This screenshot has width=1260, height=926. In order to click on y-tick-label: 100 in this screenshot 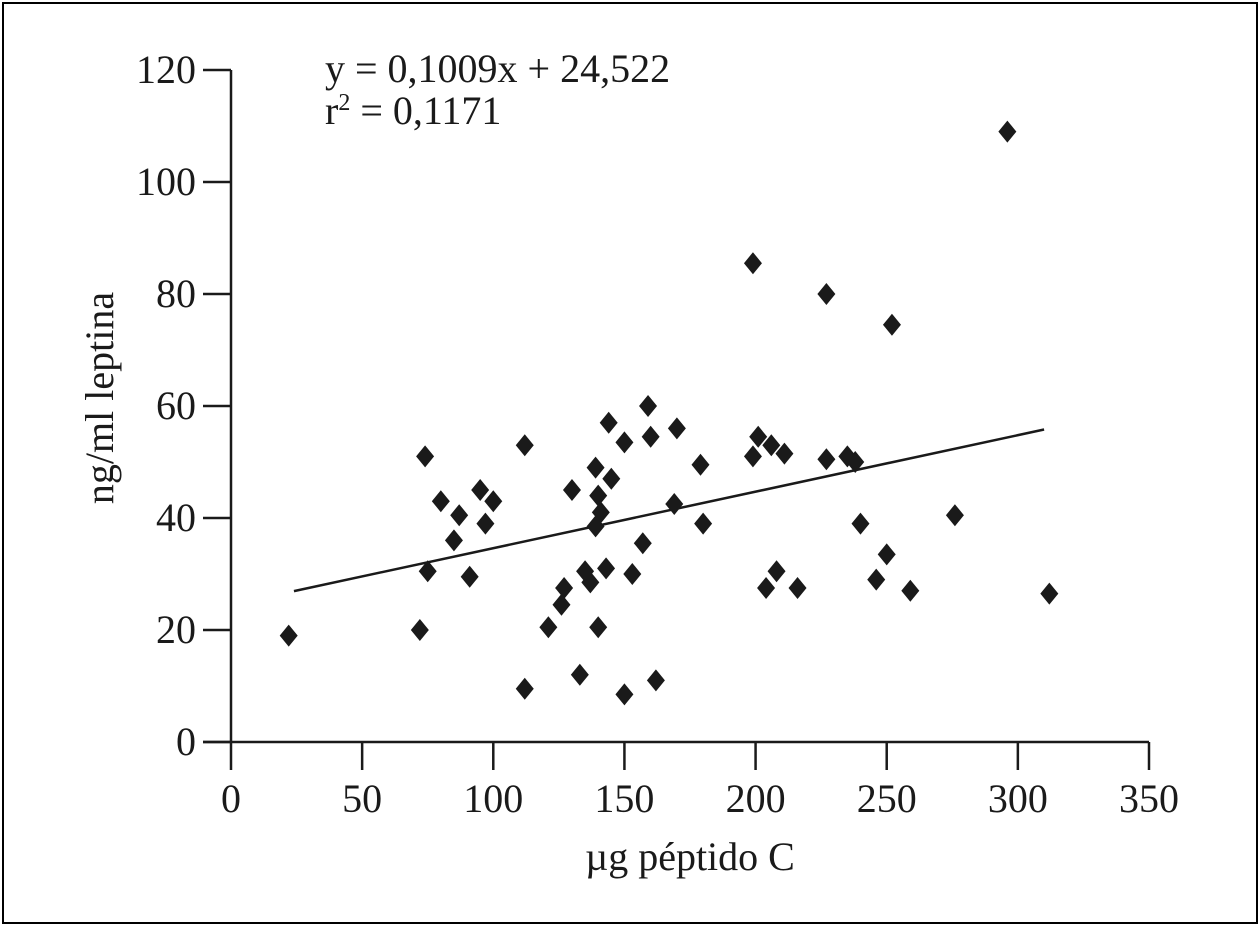, I will do `click(166, 181)`.